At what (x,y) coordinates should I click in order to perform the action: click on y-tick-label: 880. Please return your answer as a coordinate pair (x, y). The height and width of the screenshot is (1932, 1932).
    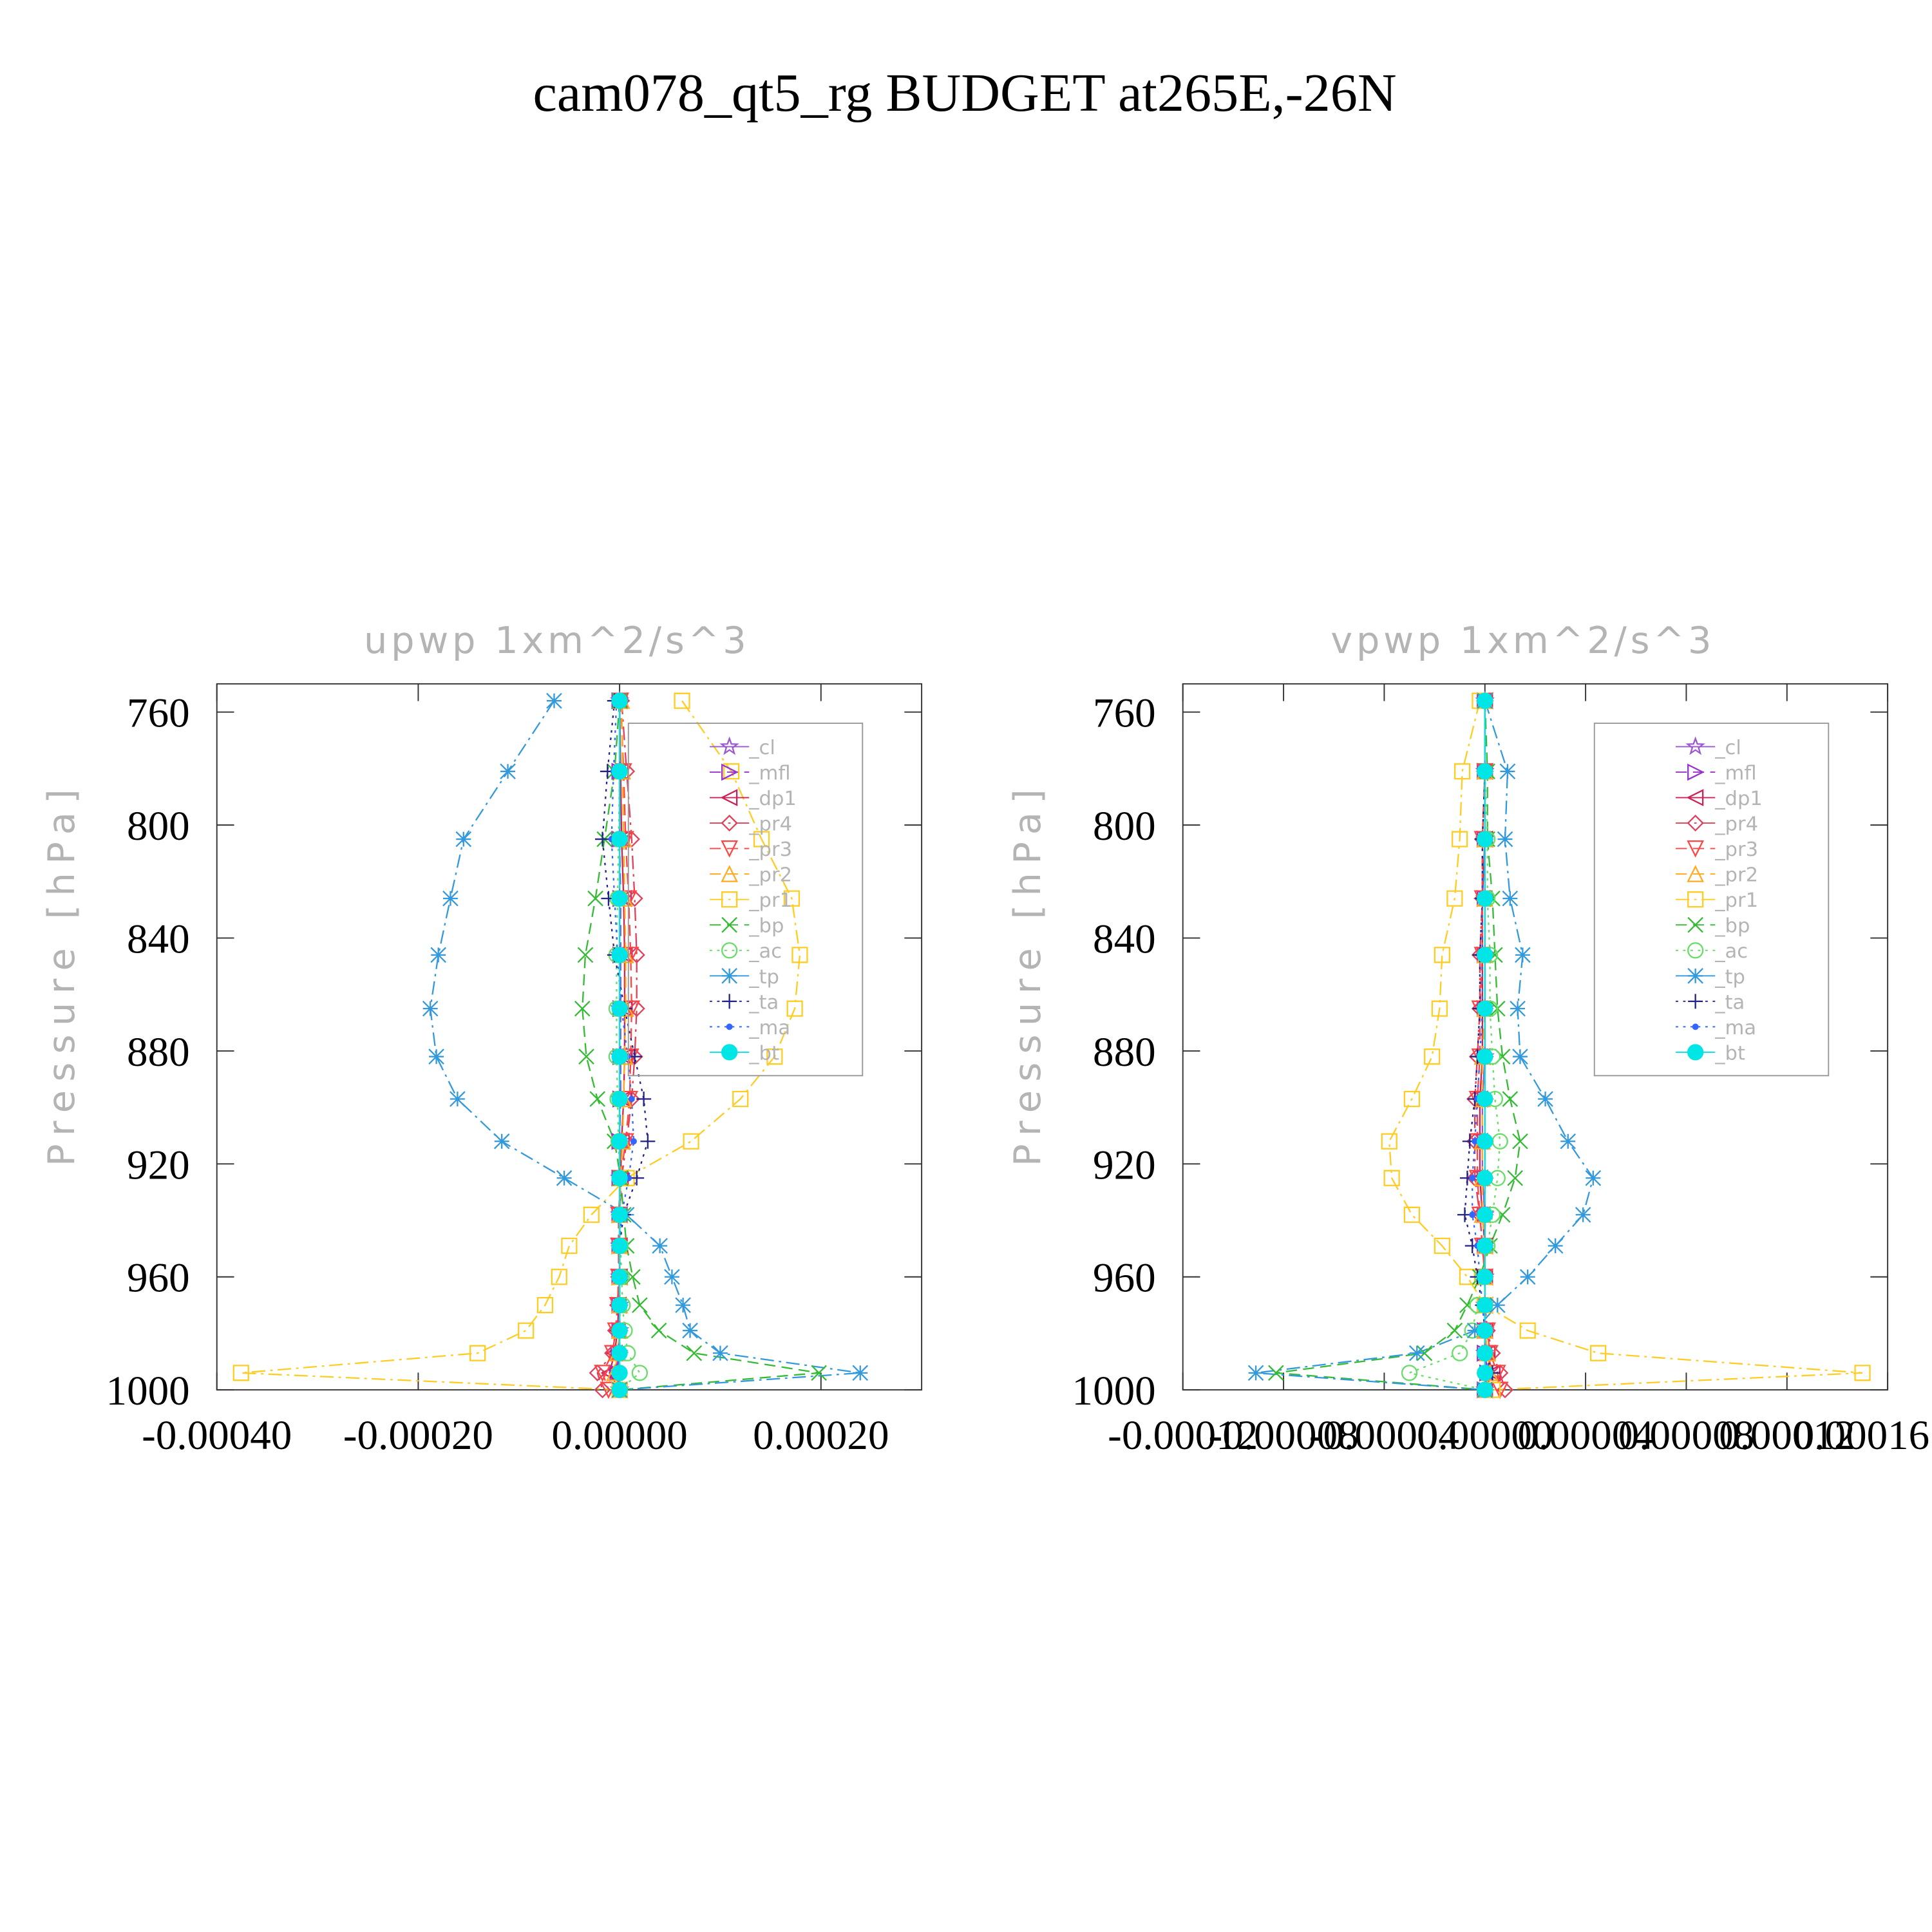
    Looking at the image, I should click on (159, 1052).